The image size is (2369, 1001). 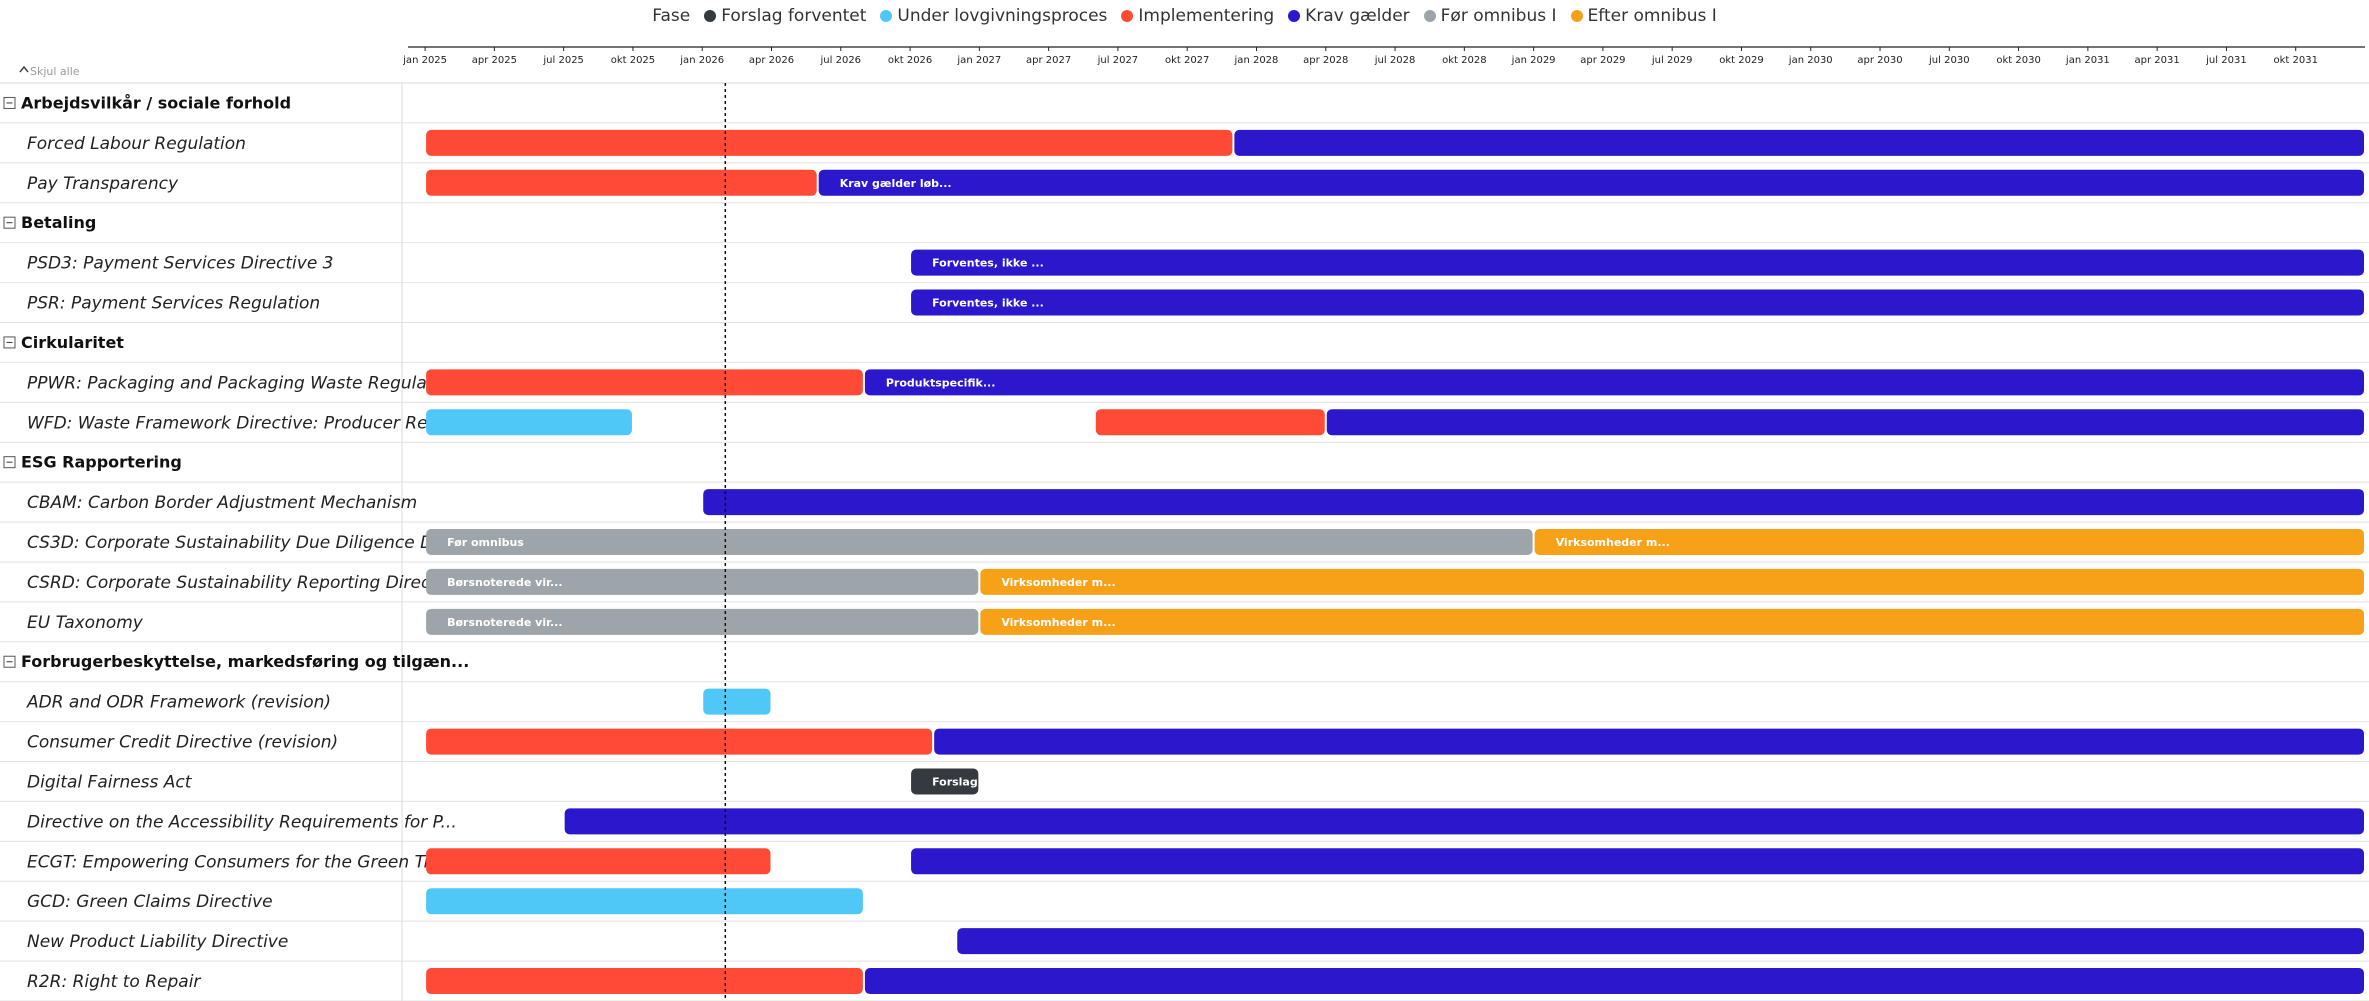 What do you see at coordinates (671, 16) in the screenshot?
I see `legend-title: Fase` at bounding box center [671, 16].